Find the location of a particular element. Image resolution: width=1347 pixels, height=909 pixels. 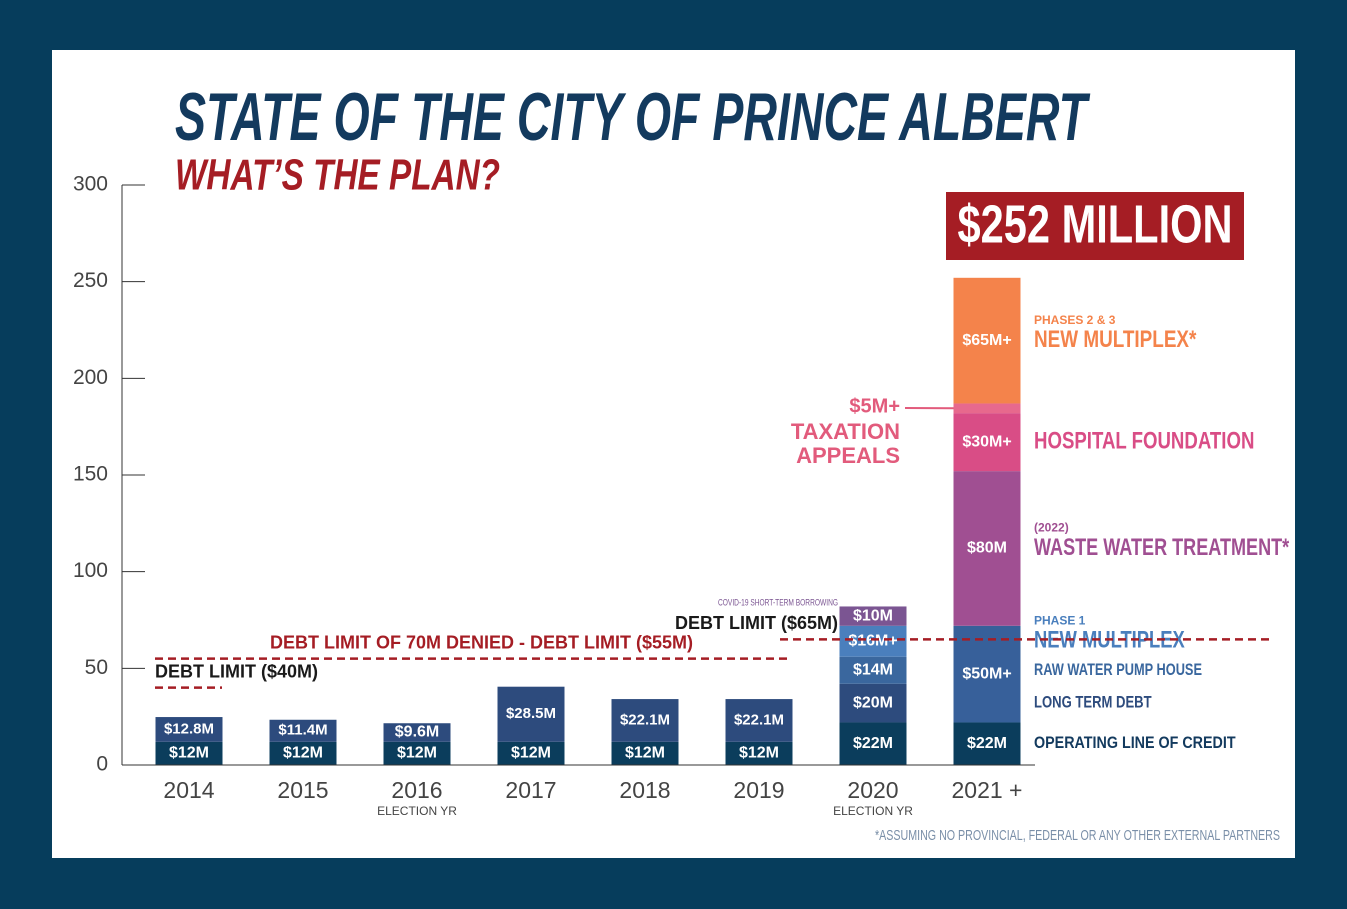

debt-limit-label: DEBT LIMIT ($40M) is located at coordinates (236, 671).